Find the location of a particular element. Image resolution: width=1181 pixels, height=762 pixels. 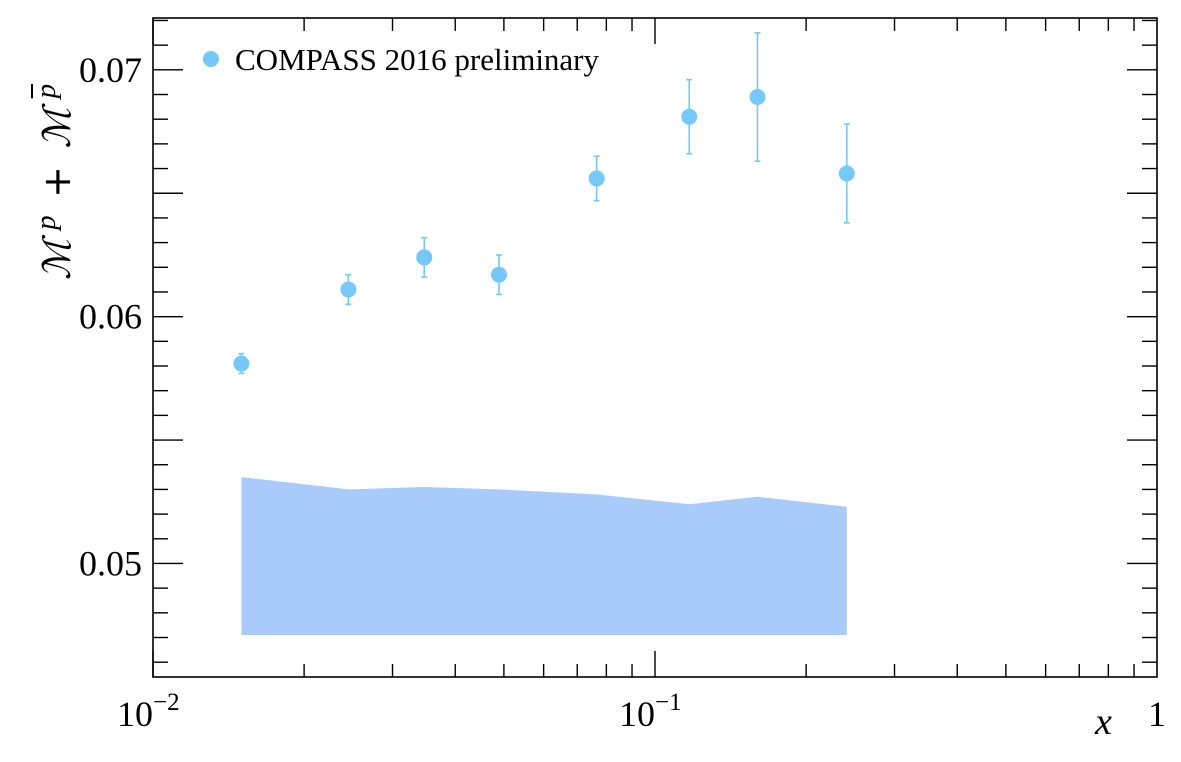

systematic-band-layer is located at coordinates (544, 556).